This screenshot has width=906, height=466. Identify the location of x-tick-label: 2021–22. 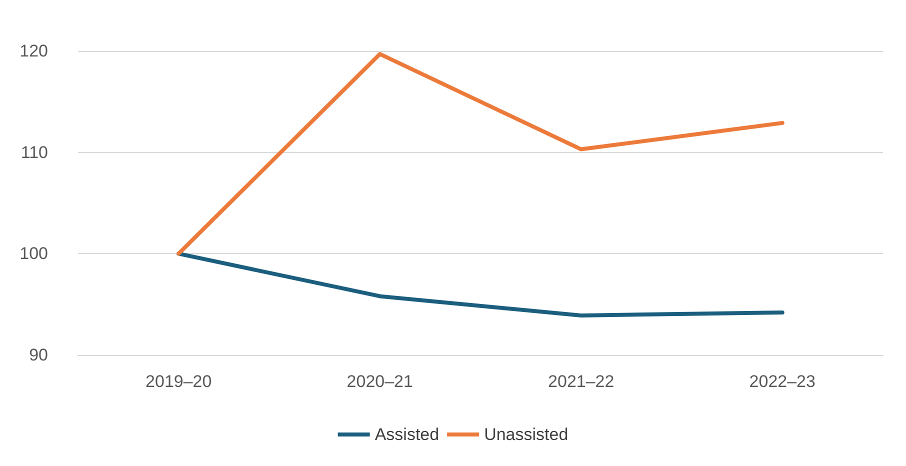
(581, 381).